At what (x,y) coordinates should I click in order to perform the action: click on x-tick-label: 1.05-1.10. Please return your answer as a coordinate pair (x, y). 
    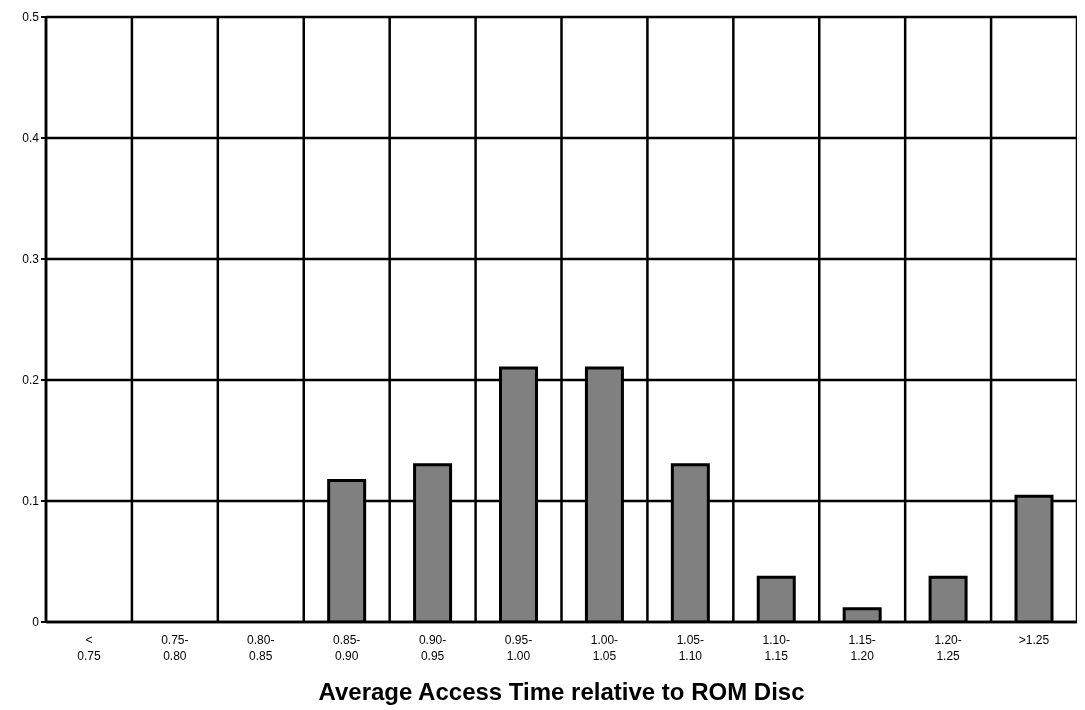
    Looking at the image, I should click on (690, 648).